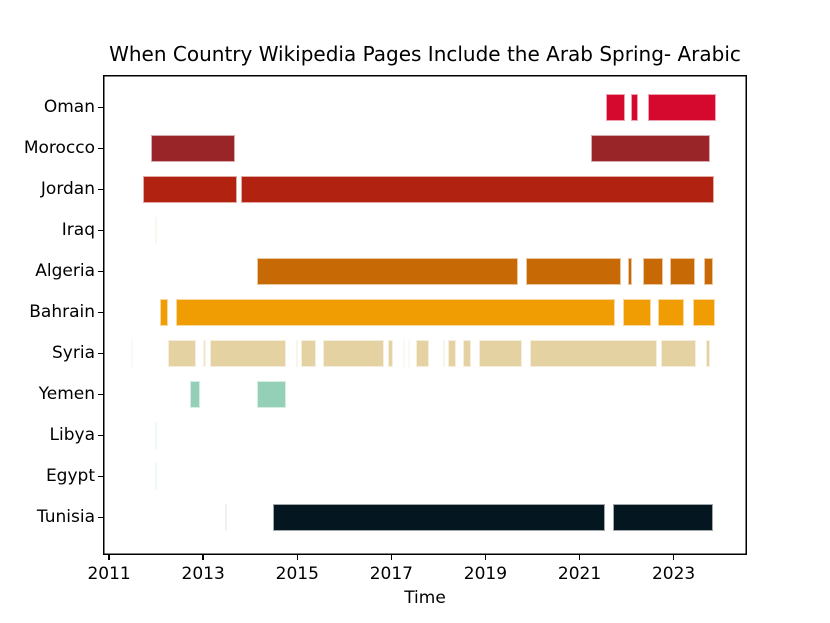 The image size is (830, 623). Describe the element at coordinates (62, 312) in the screenshot. I see `y-tick-label: Bahrain` at that location.